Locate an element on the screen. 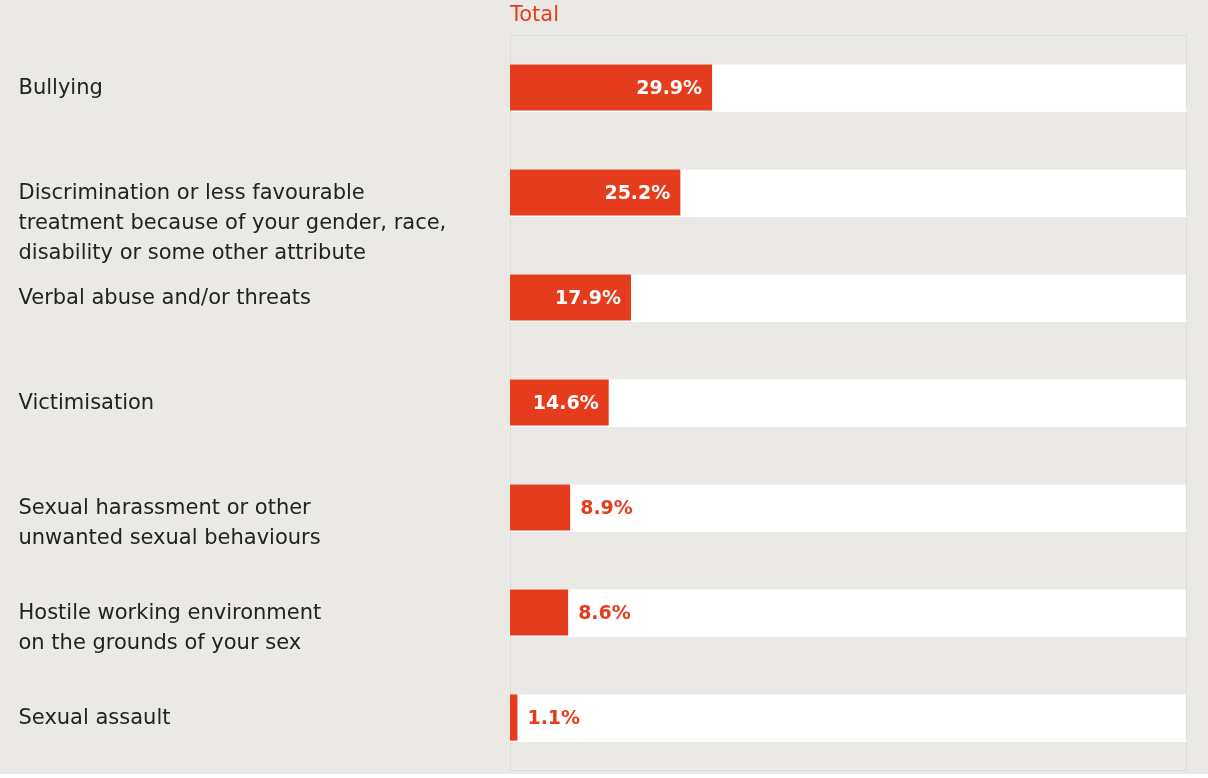  data-label: 8.9% is located at coordinates (606, 506).